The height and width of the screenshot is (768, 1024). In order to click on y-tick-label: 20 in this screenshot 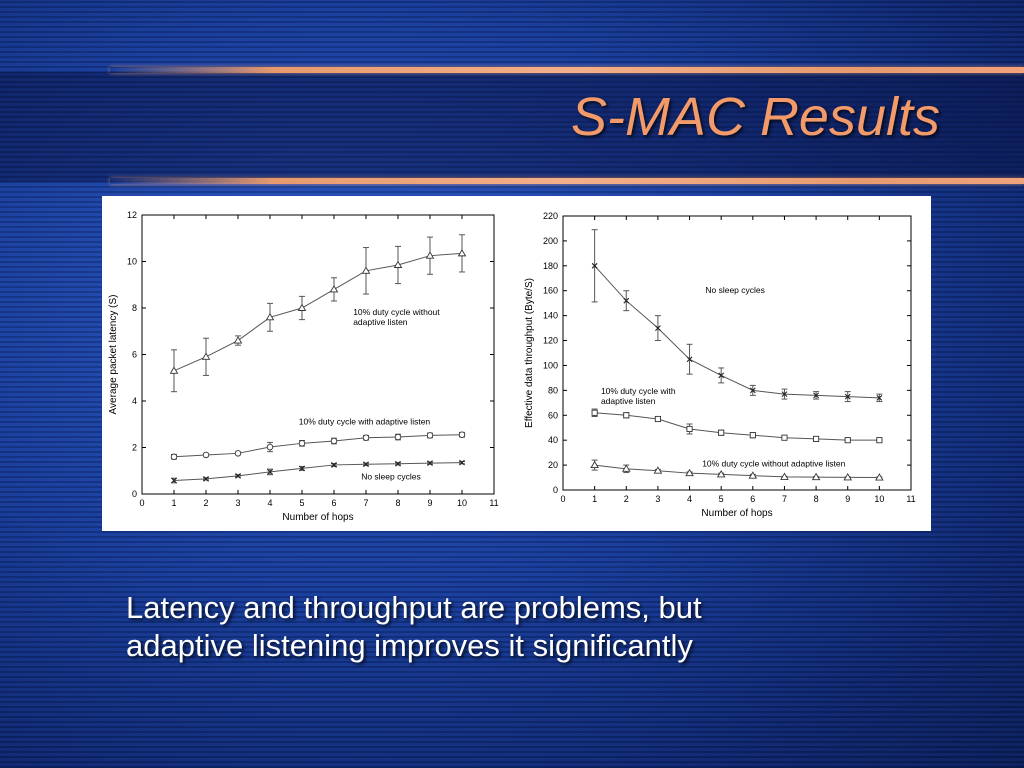, I will do `click(553, 465)`.